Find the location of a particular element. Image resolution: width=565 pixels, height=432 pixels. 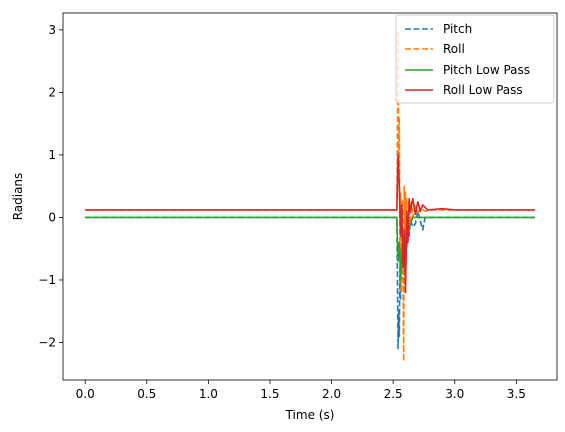

legend-box is located at coordinates (475, 59).